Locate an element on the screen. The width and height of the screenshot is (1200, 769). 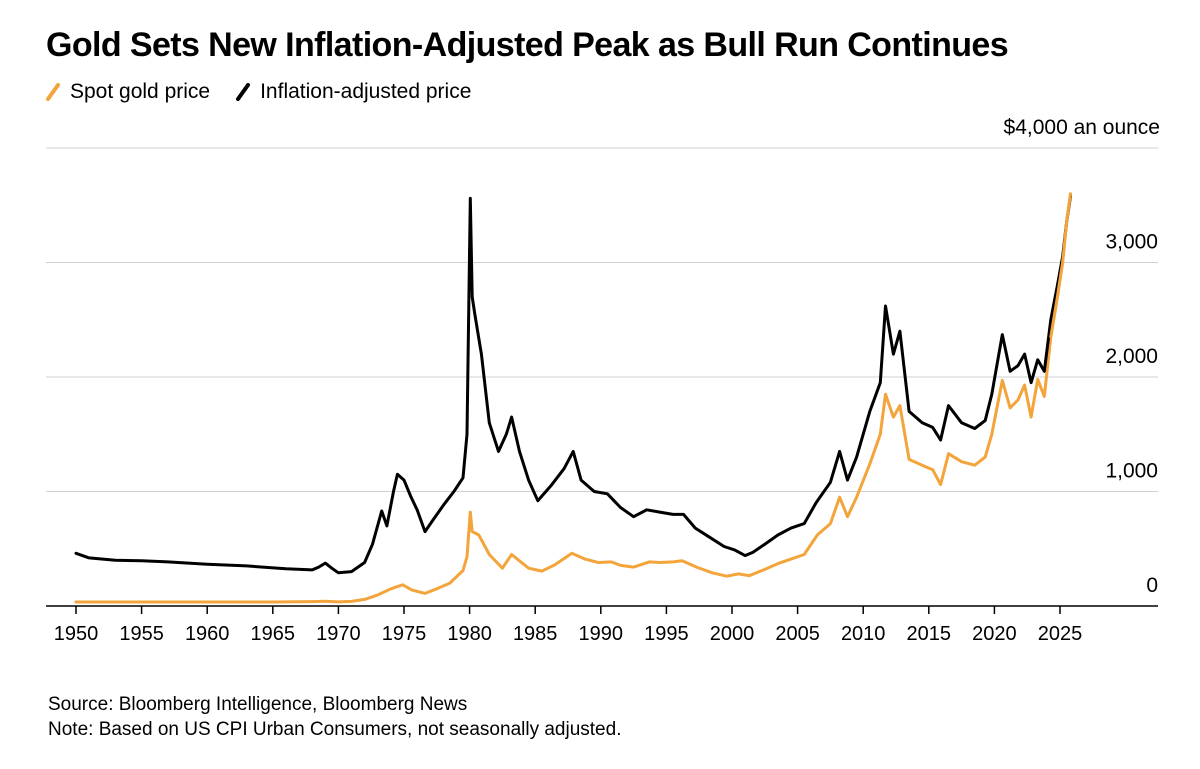
y-axis-unit-label: $4,000 an ounce is located at coordinates (1081, 127).